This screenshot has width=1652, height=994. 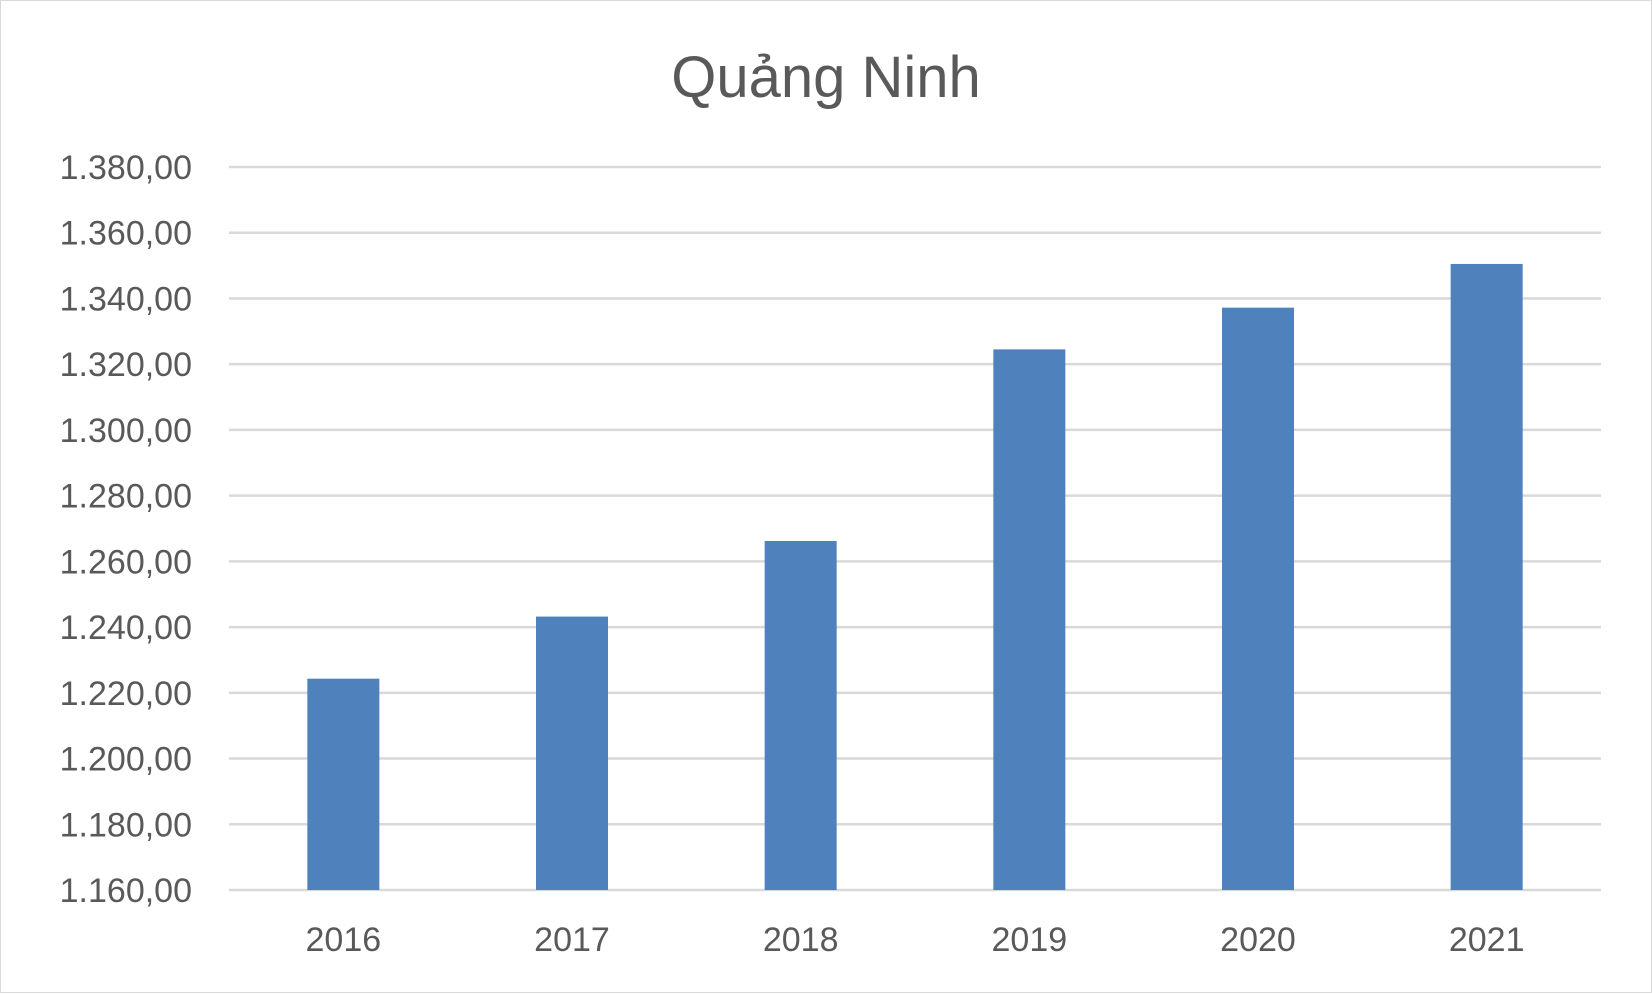 What do you see at coordinates (572, 940) in the screenshot?
I see `x-tick-label: 2017` at bounding box center [572, 940].